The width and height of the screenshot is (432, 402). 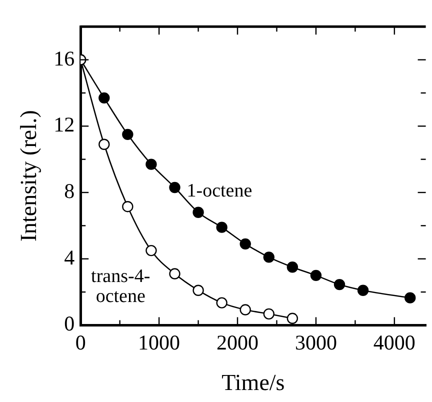 I want to click on y-tick-label: 0, so click(x=69, y=324).